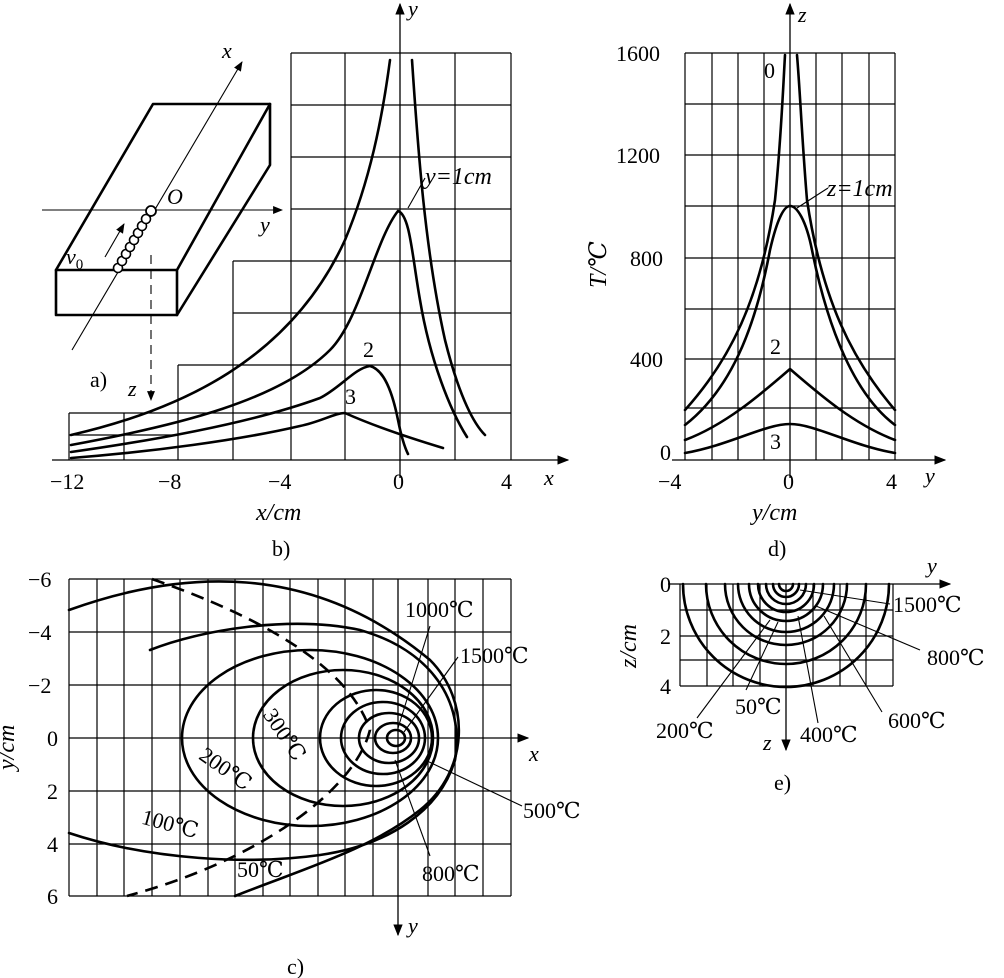 The width and height of the screenshot is (1004, 978). I want to click on panel-d-xtick-m4: −4, so click(669, 481).